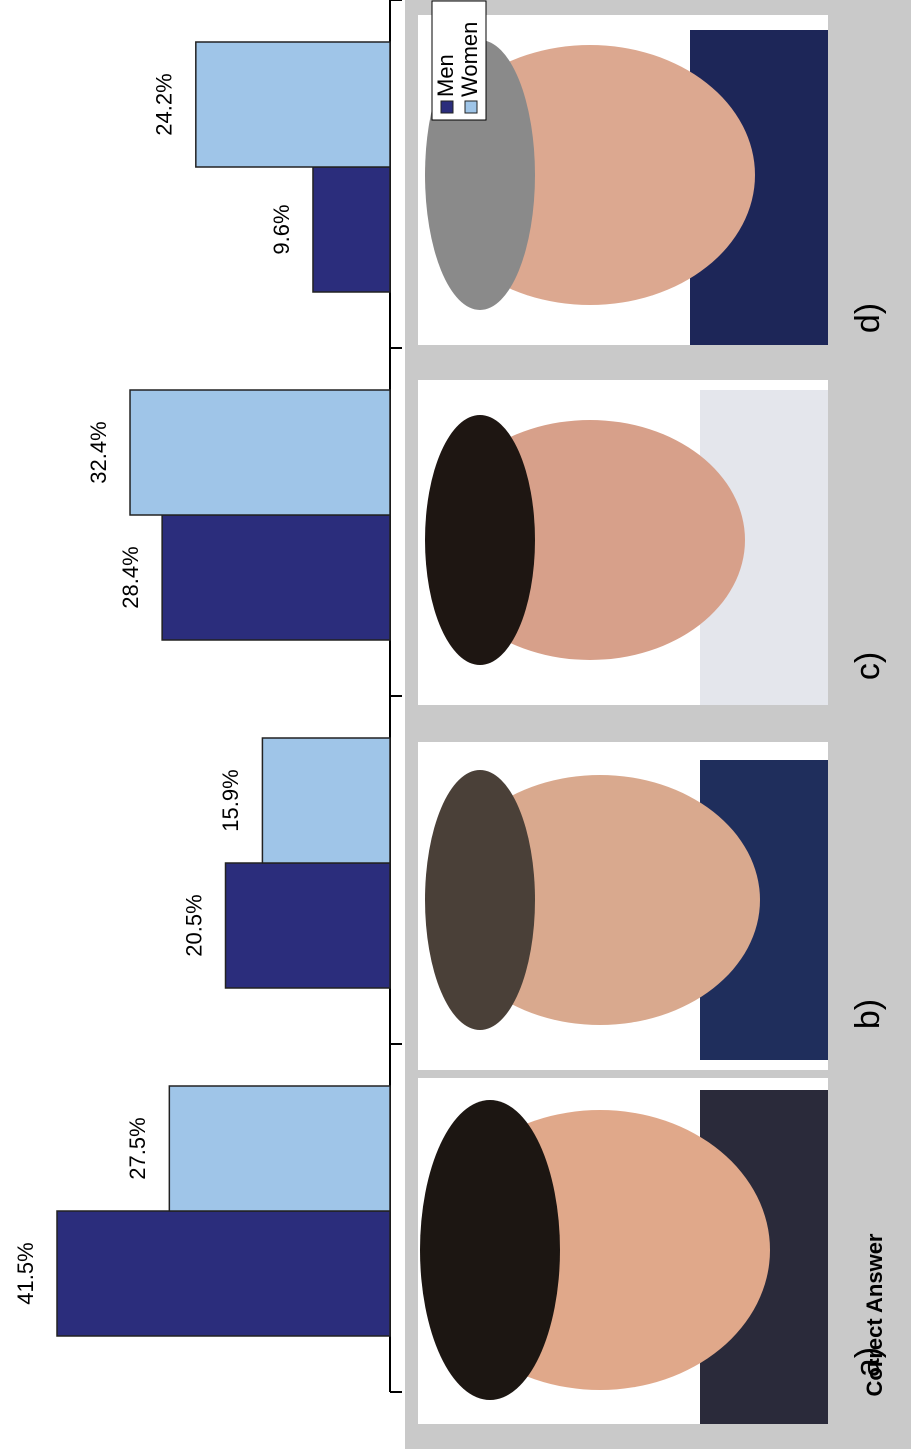 This screenshot has width=911, height=1449. What do you see at coordinates (623, 180) in the screenshot?
I see `photo-d` at bounding box center [623, 180].